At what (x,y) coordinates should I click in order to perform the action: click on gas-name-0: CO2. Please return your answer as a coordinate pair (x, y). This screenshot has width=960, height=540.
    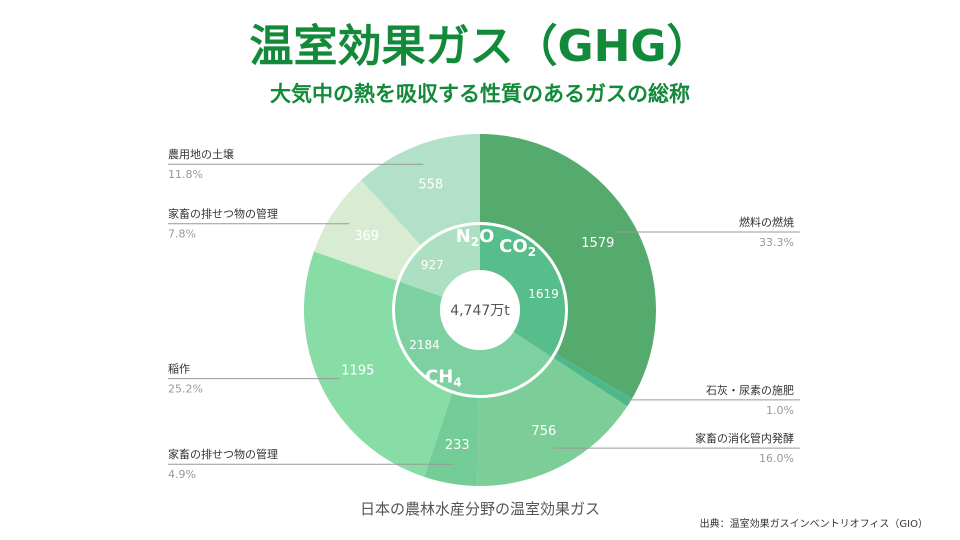
    Looking at the image, I should click on (517, 247).